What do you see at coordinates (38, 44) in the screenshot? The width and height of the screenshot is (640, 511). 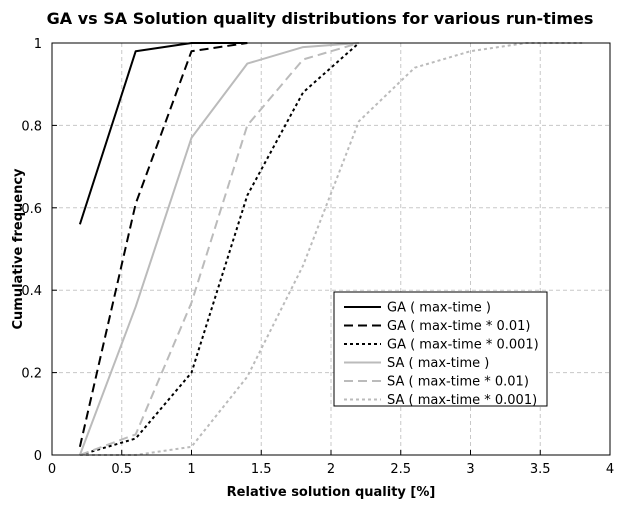 I see `y-tick-label: 1` at bounding box center [38, 44].